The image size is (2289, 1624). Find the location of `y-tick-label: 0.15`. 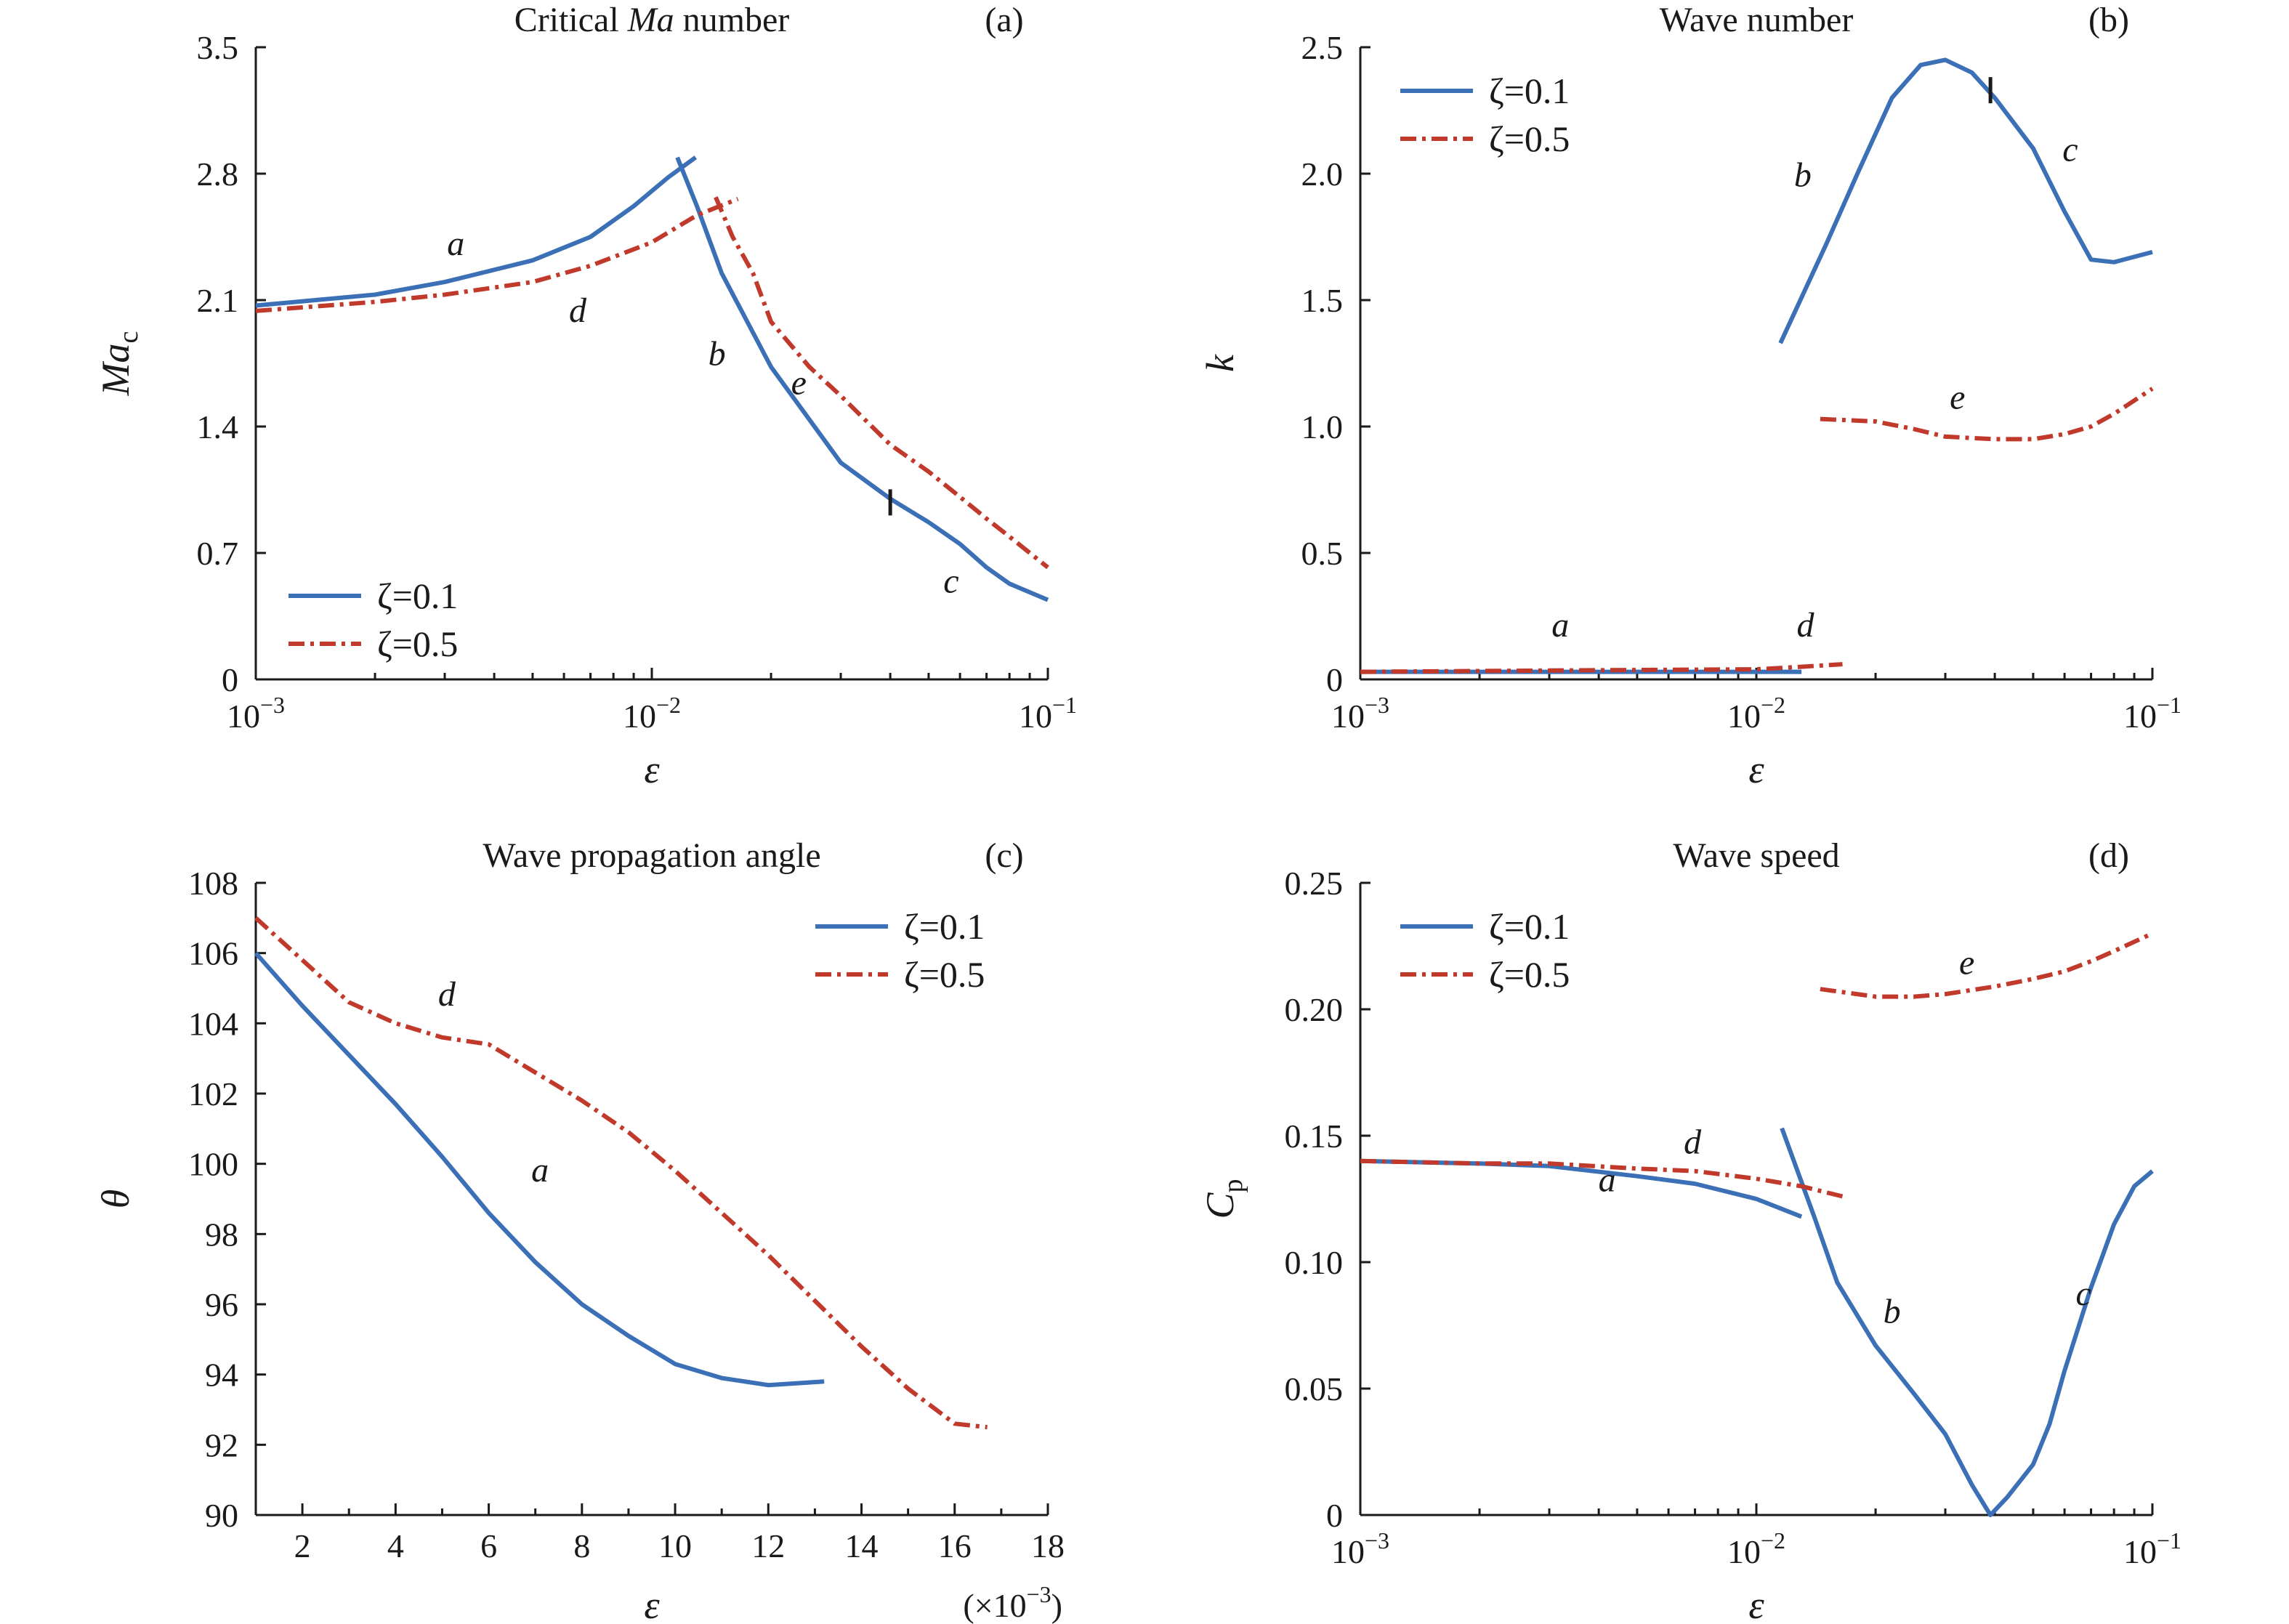

y-tick-label: 0.15 is located at coordinates (1314, 1136).